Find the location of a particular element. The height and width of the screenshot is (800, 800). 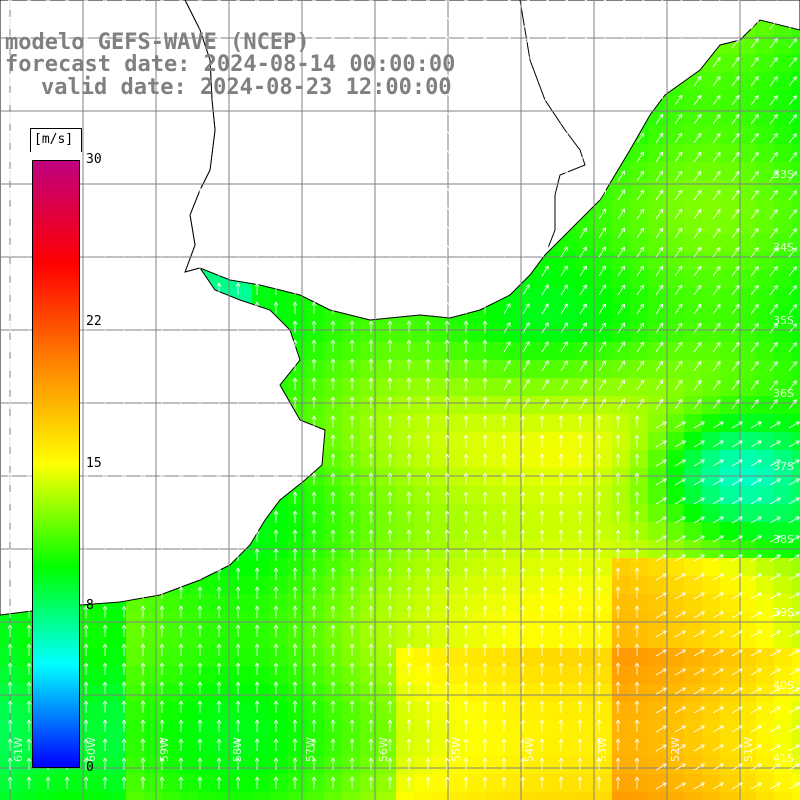

colorbar-tick-label: 0 is located at coordinates (90, 767).